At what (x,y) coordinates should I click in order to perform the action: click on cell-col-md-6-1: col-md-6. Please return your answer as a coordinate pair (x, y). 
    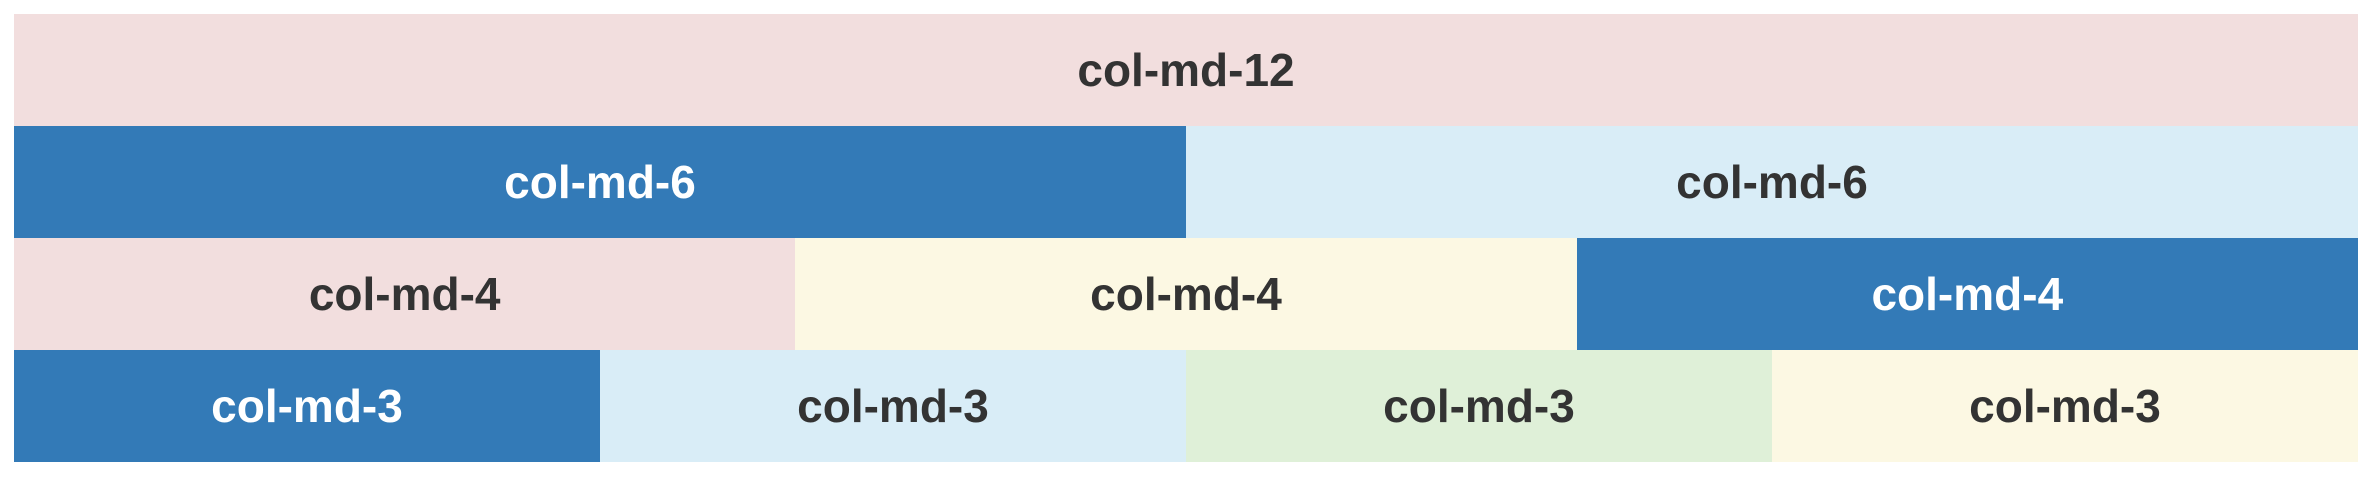
    Looking at the image, I should click on (600, 182).